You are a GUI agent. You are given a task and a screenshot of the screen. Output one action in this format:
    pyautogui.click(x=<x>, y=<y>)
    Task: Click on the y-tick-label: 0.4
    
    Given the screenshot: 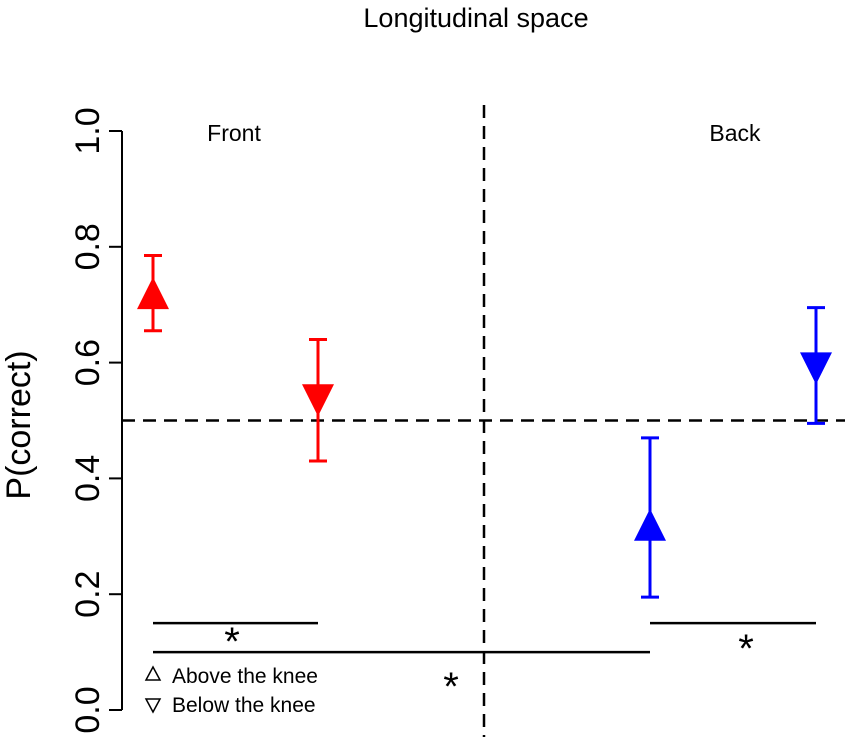 What is the action you would take?
    pyautogui.click(x=88, y=478)
    